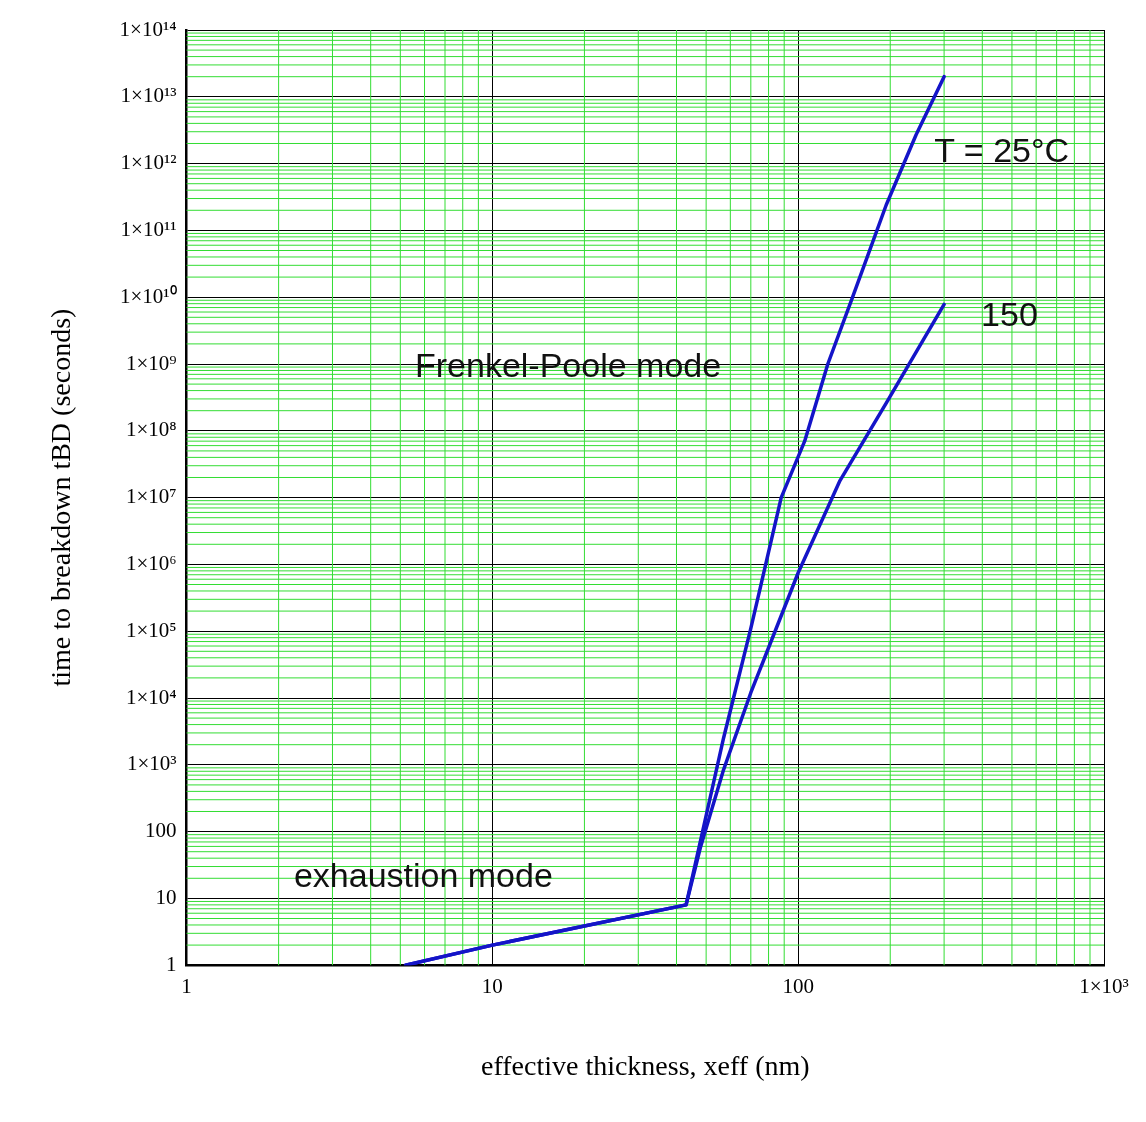 The width and height of the screenshot is (1146, 1122). What do you see at coordinates (1104, 986) in the screenshot?
I see `x-tick-label: 1×10³` at bounding box center [1104, 986].